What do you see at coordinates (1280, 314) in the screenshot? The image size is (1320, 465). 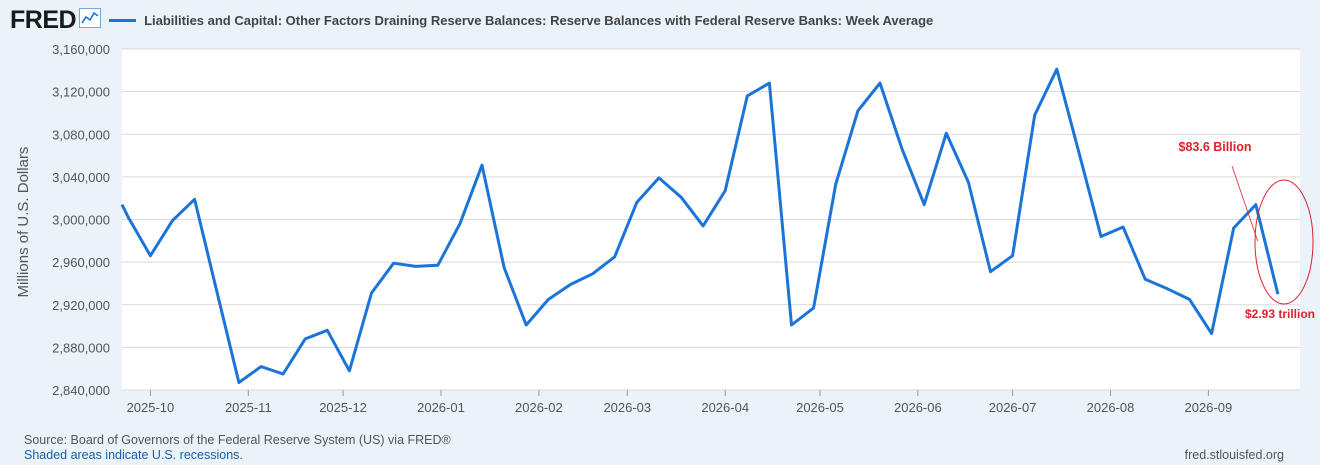 I see `annotation-trillion: $2.93 trillion` at bounding box center [1280, 314].